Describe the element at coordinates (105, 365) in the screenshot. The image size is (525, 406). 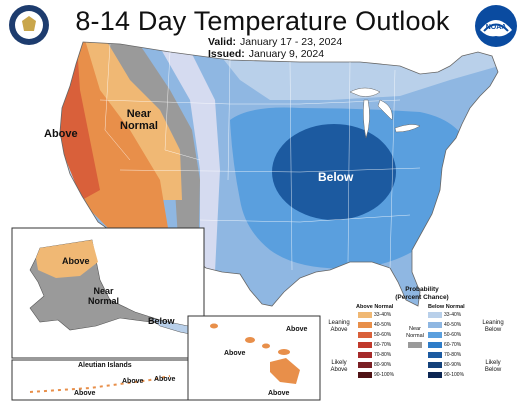
I see `aleutian-title: Aleutian Islands` at that location.